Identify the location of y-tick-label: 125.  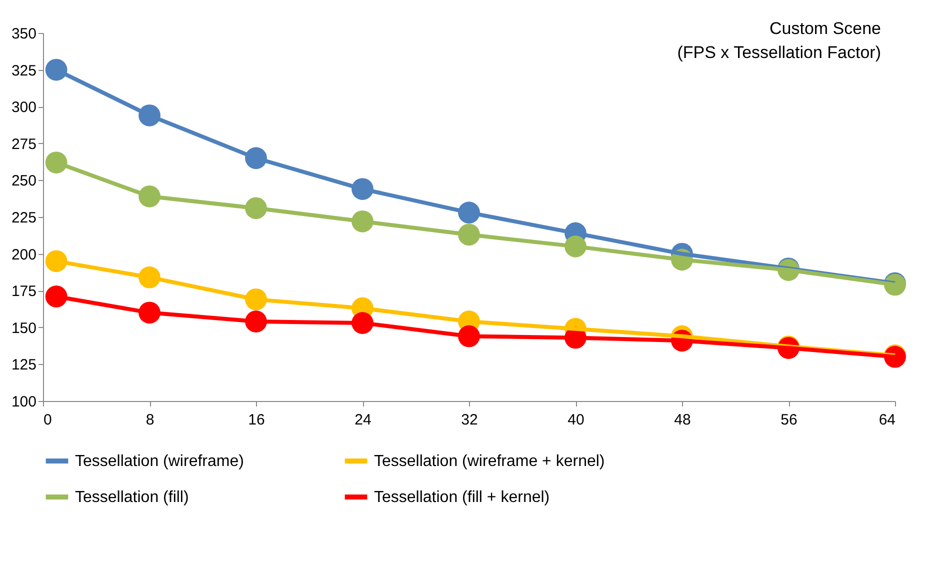
(23, 365).